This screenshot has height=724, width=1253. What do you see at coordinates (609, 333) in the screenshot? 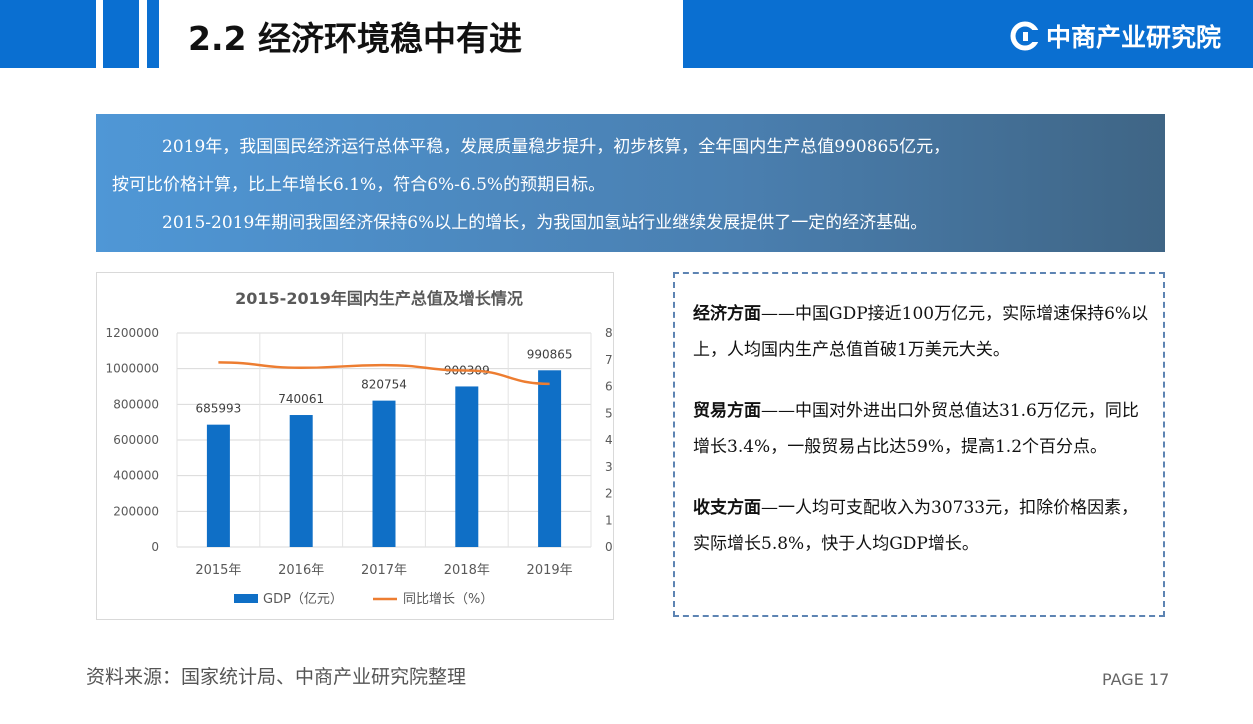
I see `y2-tick-label: 8%` at bounding box center [609, 333].